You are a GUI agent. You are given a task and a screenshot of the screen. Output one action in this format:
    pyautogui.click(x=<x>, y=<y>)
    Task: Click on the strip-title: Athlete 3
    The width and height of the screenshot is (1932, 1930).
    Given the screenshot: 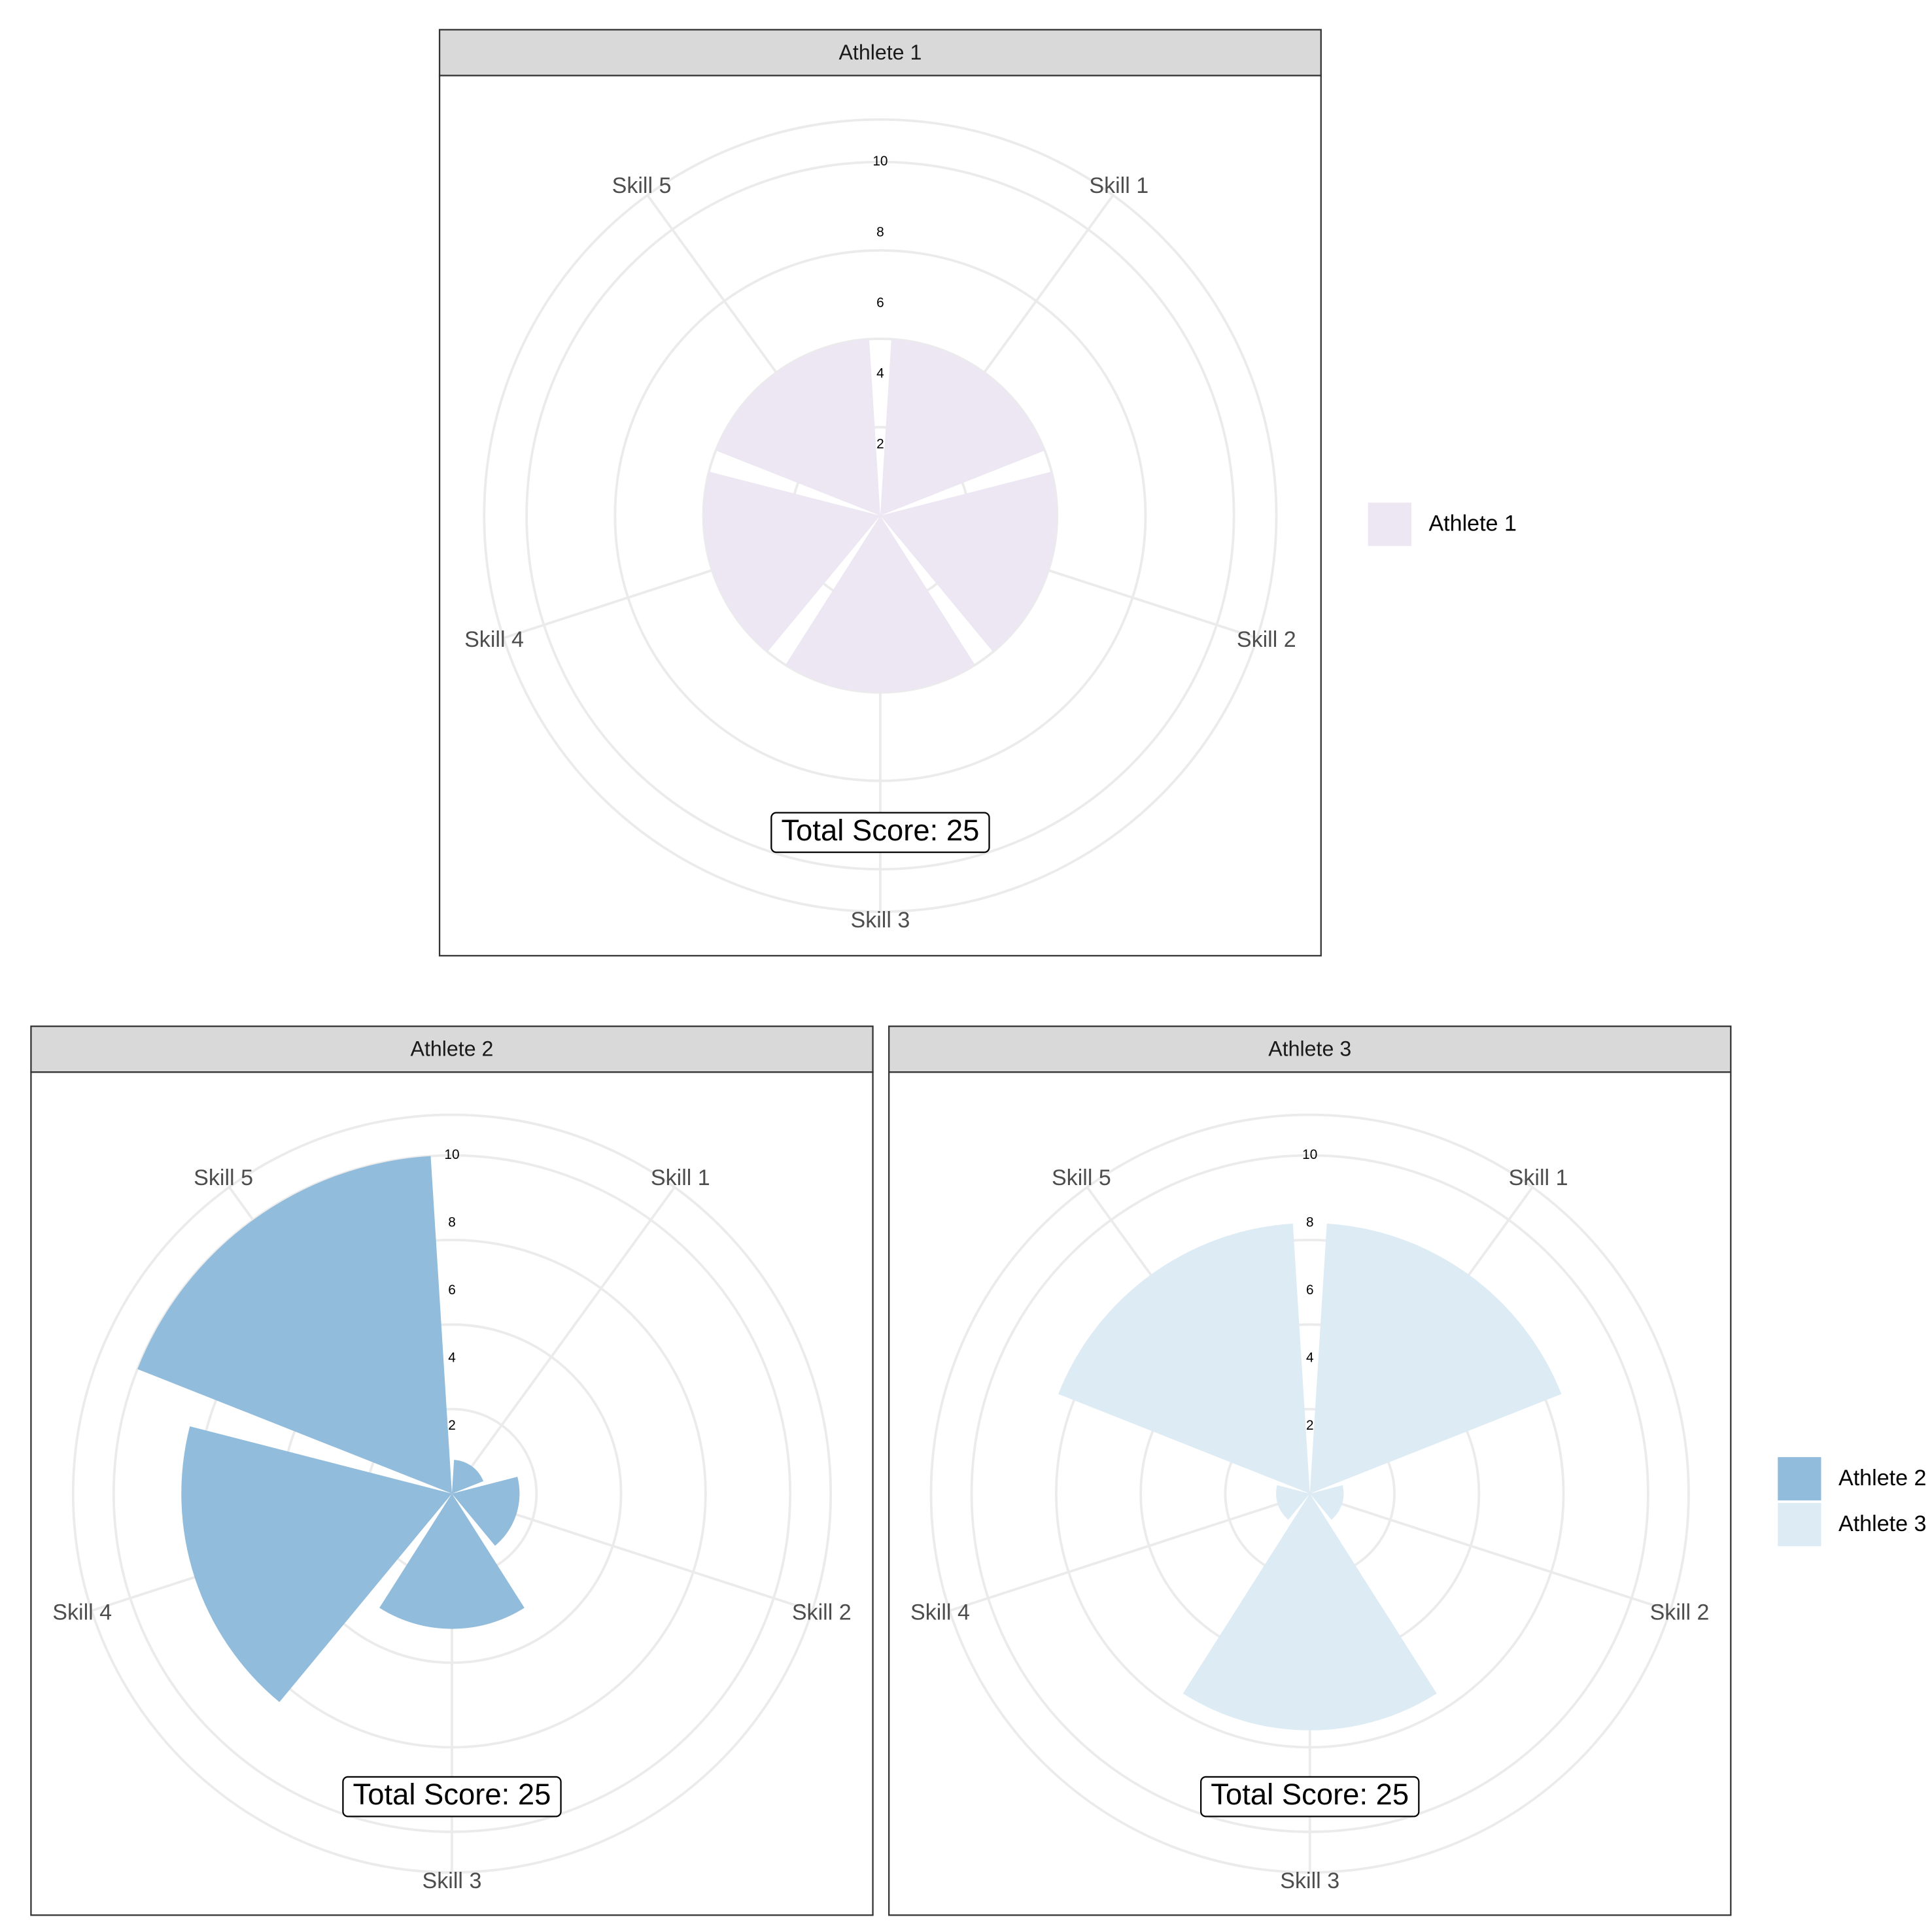 What is the action you would take?
    pyautogui.click(x=1309, y=1049)
    